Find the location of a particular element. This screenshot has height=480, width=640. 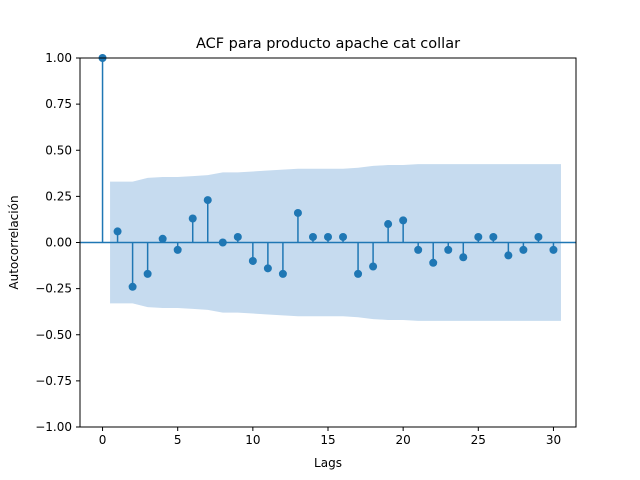

x-tick-label: 30 is located at coordinates (553, 440).